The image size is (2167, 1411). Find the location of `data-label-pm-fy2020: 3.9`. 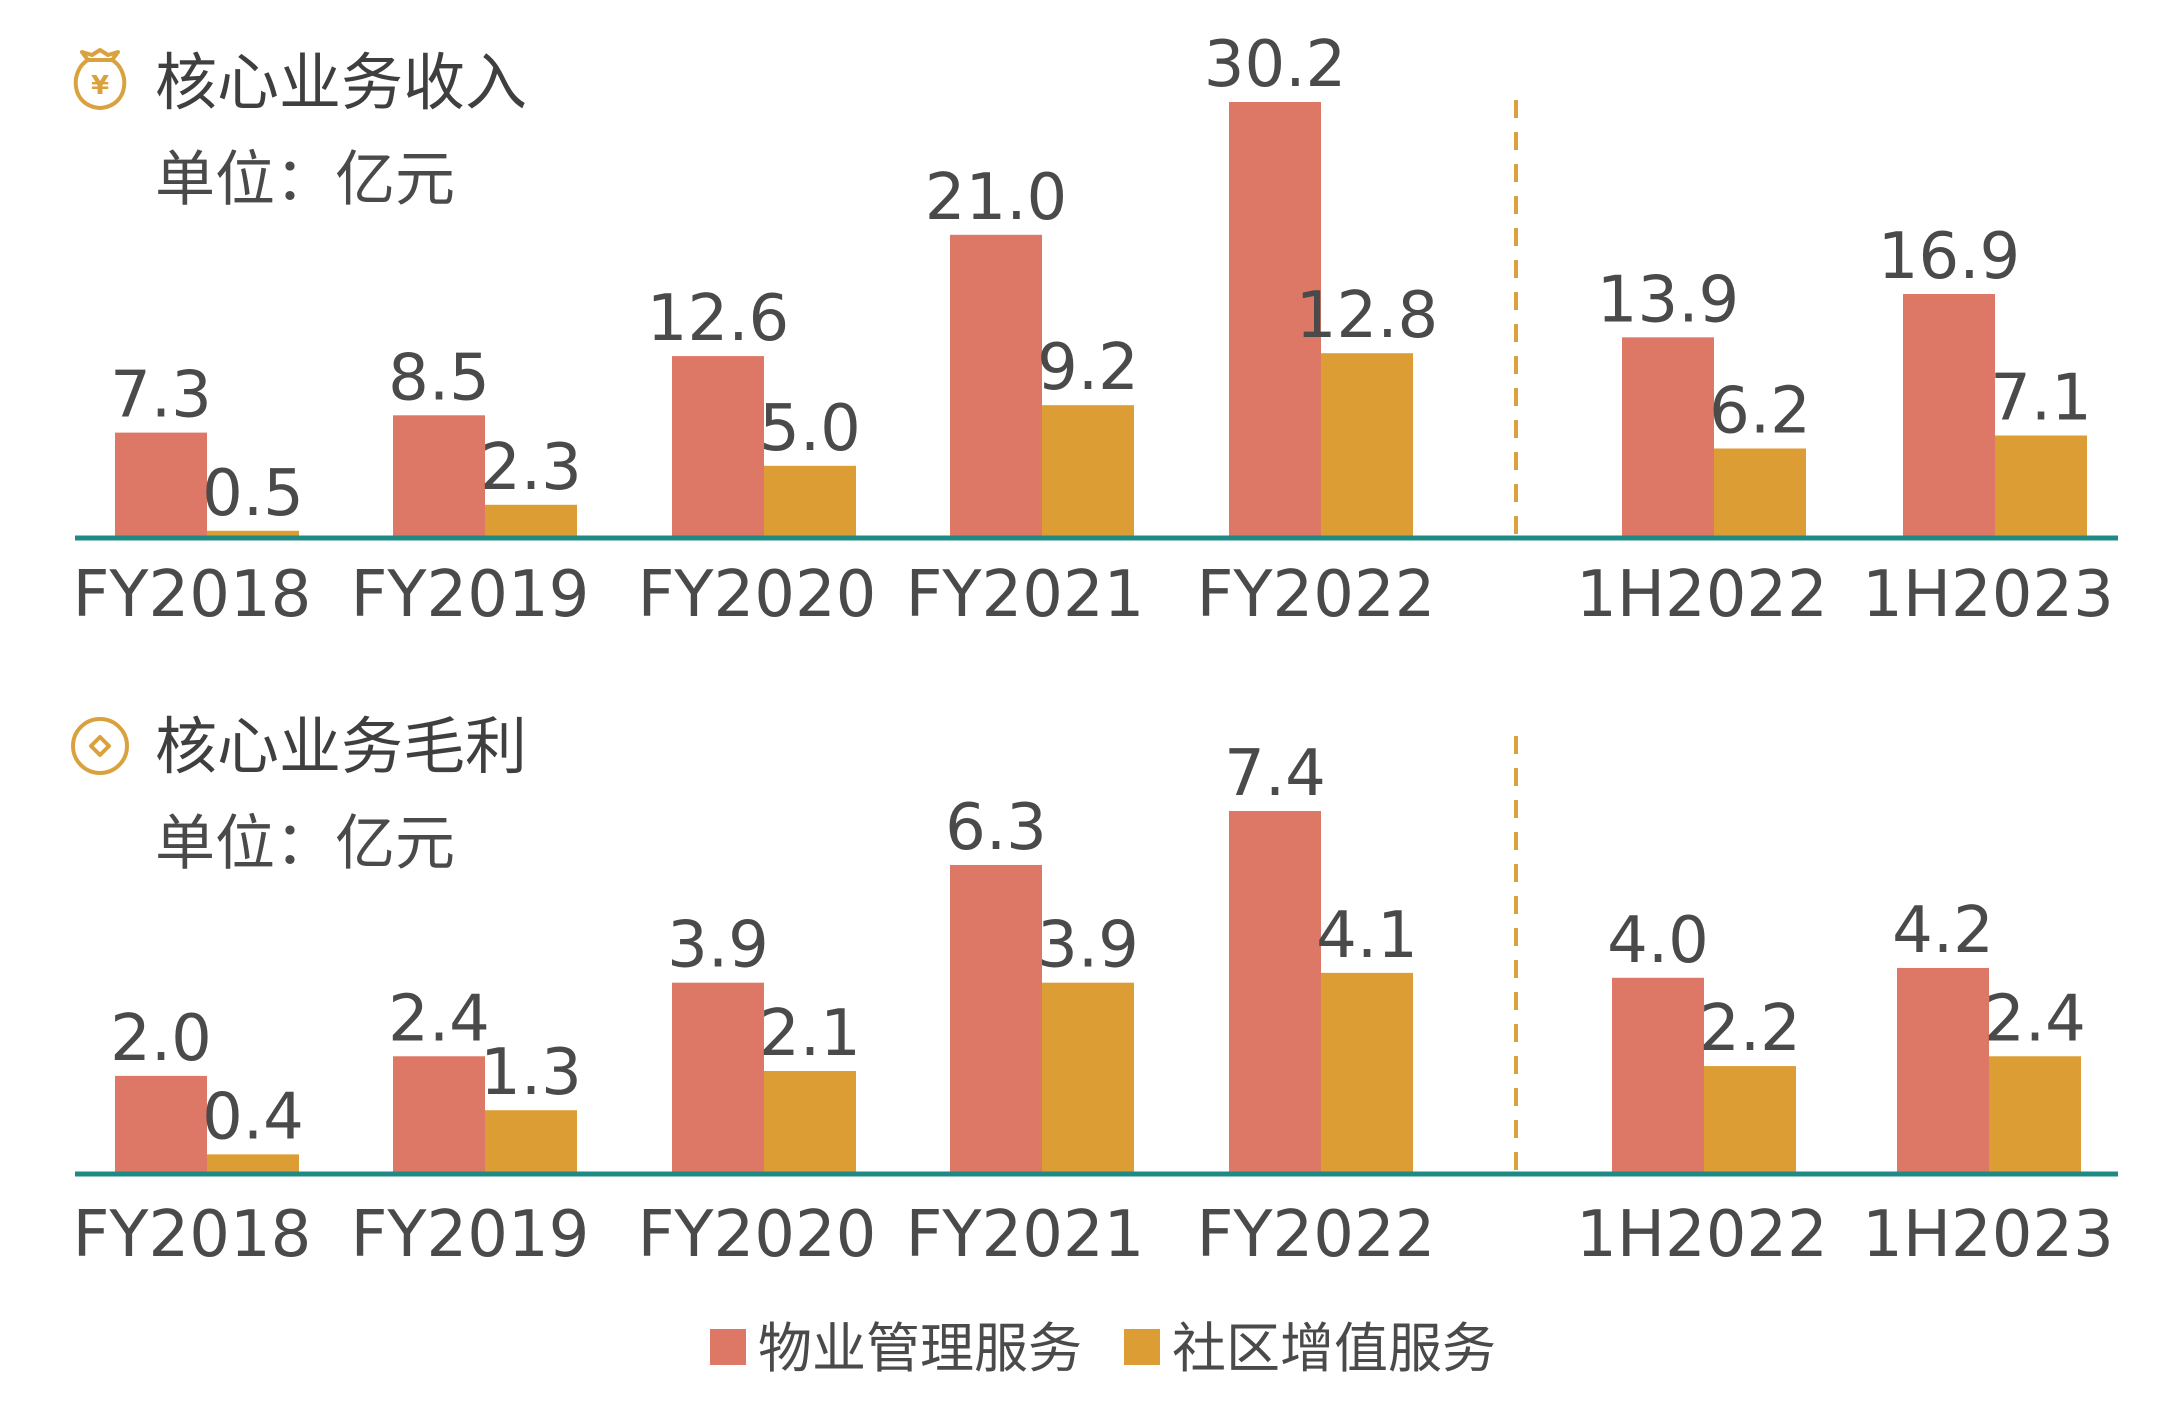

data-label-pm-fy2020: 3.9 is located at coordinates (718, 946).